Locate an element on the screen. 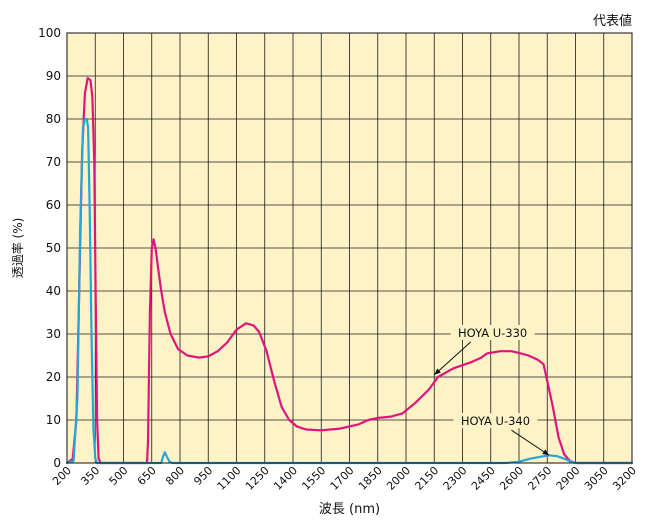 The image size is (653, 521). y-tick-label: 10 is located at coordinates (53, 420).